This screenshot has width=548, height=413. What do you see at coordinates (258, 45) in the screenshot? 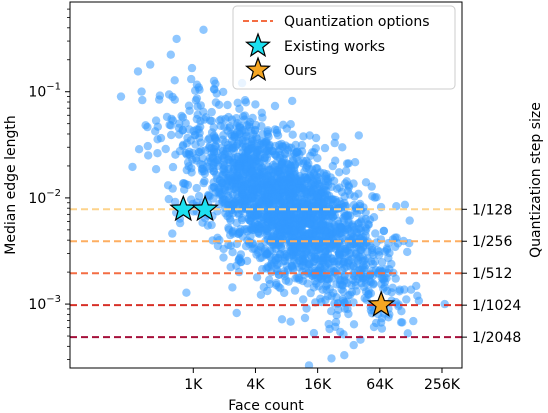
I see `legend-existing-star` at bounding box center [258, 45].